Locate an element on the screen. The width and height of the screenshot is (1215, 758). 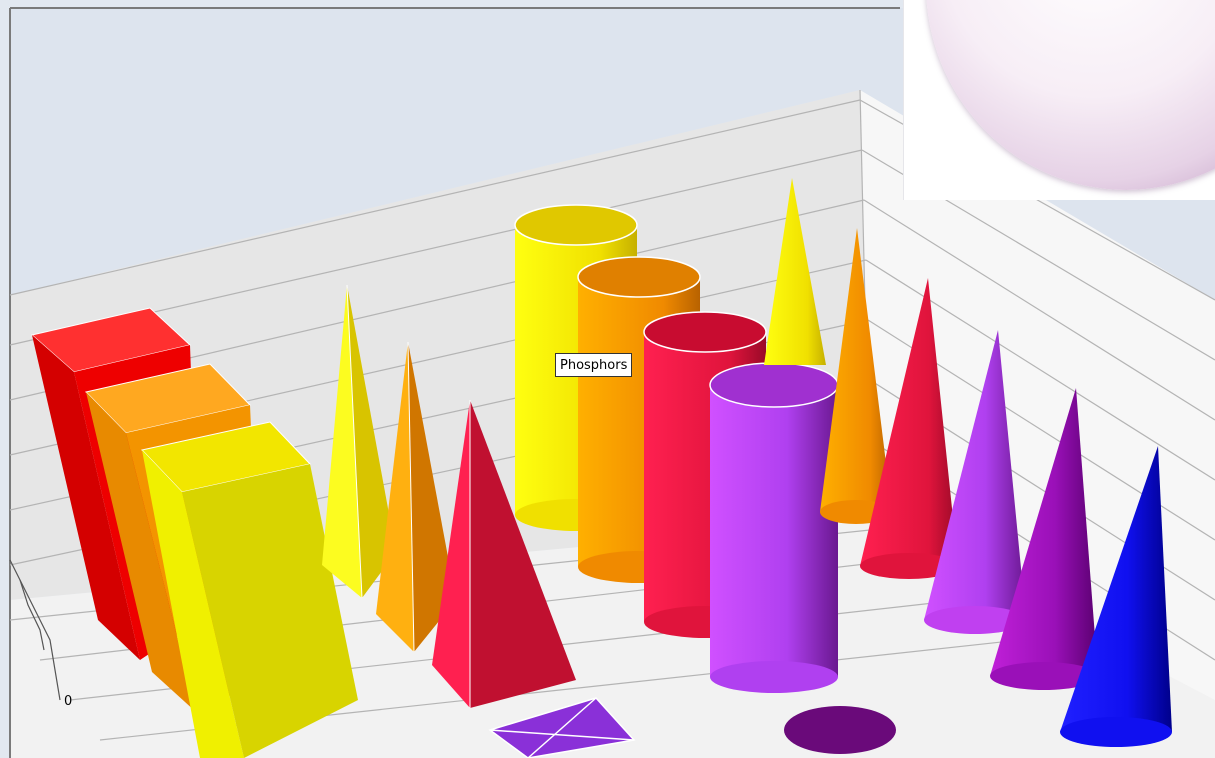
axis-tick-label: 0 is located at coordinates (68, 701).